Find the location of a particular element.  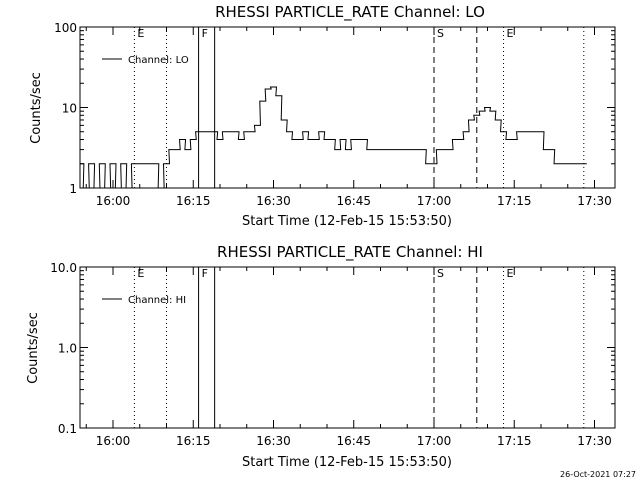

y-tick-label: 1 is located at coordinates (73, 189).